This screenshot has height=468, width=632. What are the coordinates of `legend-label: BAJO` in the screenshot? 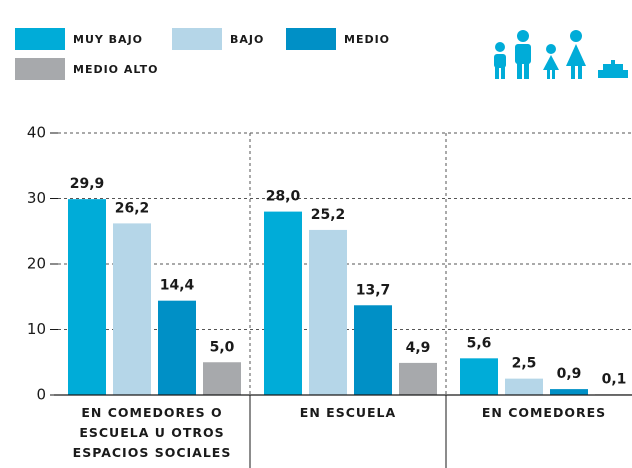 It's located at (247, 39).